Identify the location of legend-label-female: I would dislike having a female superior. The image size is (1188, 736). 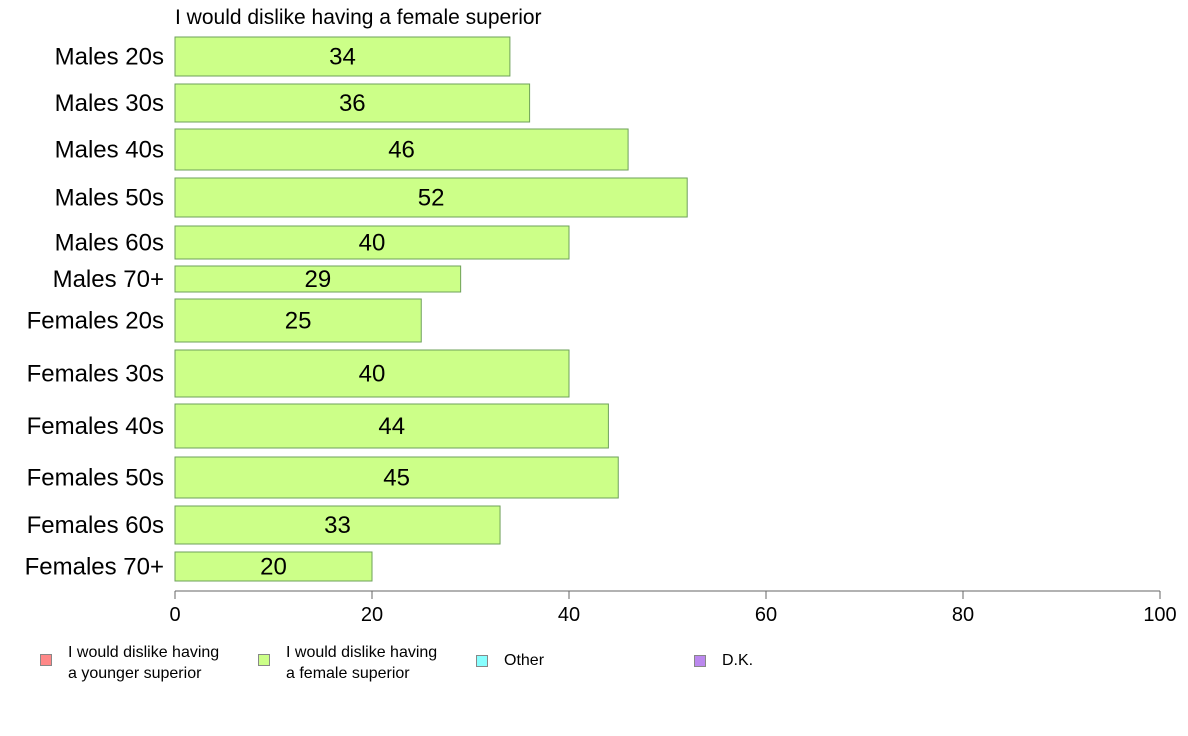
(376, 663).